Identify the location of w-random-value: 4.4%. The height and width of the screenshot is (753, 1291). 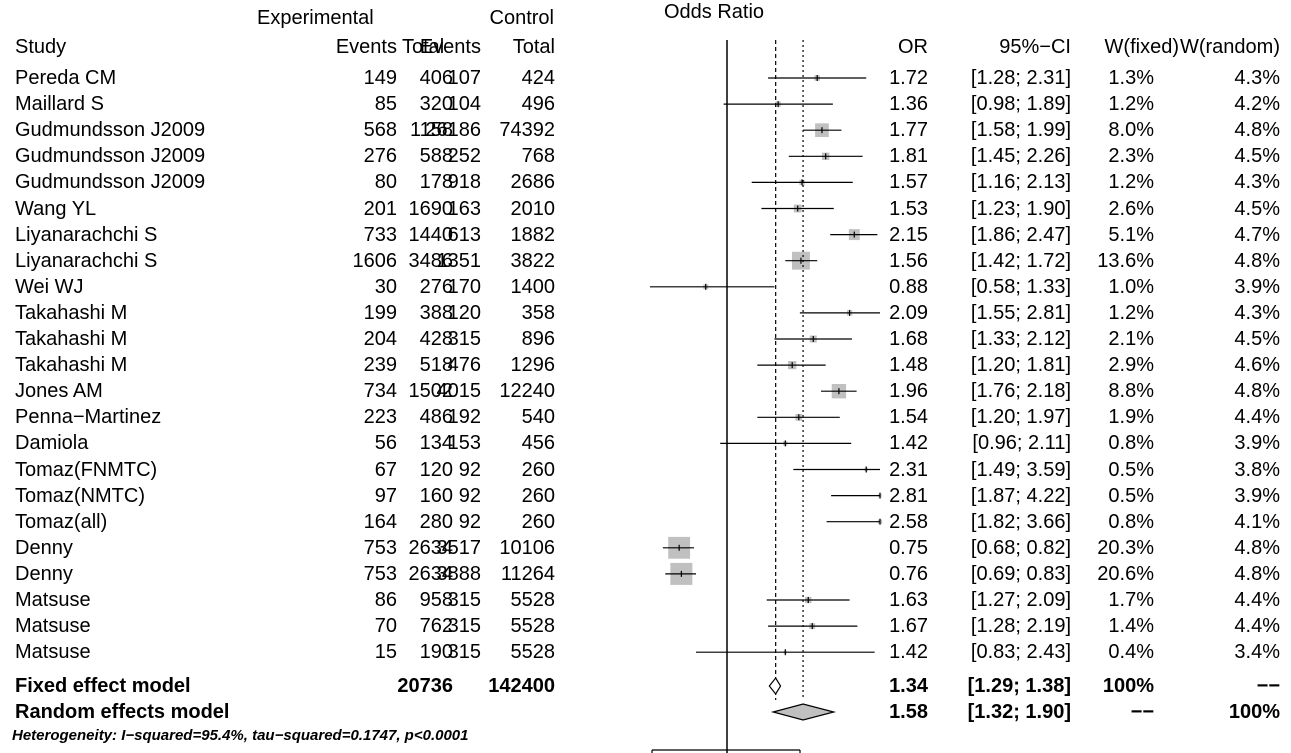
(1257, 626).